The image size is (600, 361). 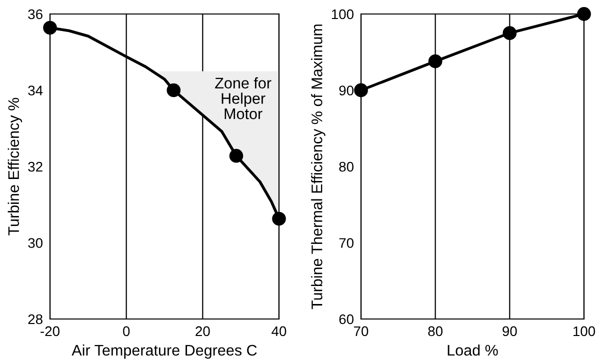 What do you see at coordinates (473, 350) in the screenshot?
I see `x-axis-title: Load %` at bounding box center [473, 350].